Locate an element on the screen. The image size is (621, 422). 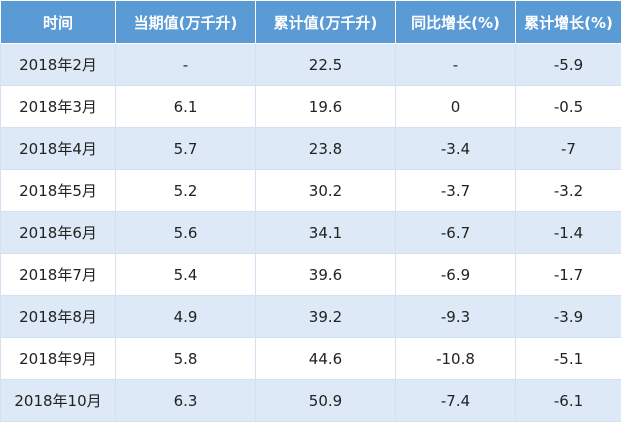
table-cell: 0 is located at coordinates (456, 107).